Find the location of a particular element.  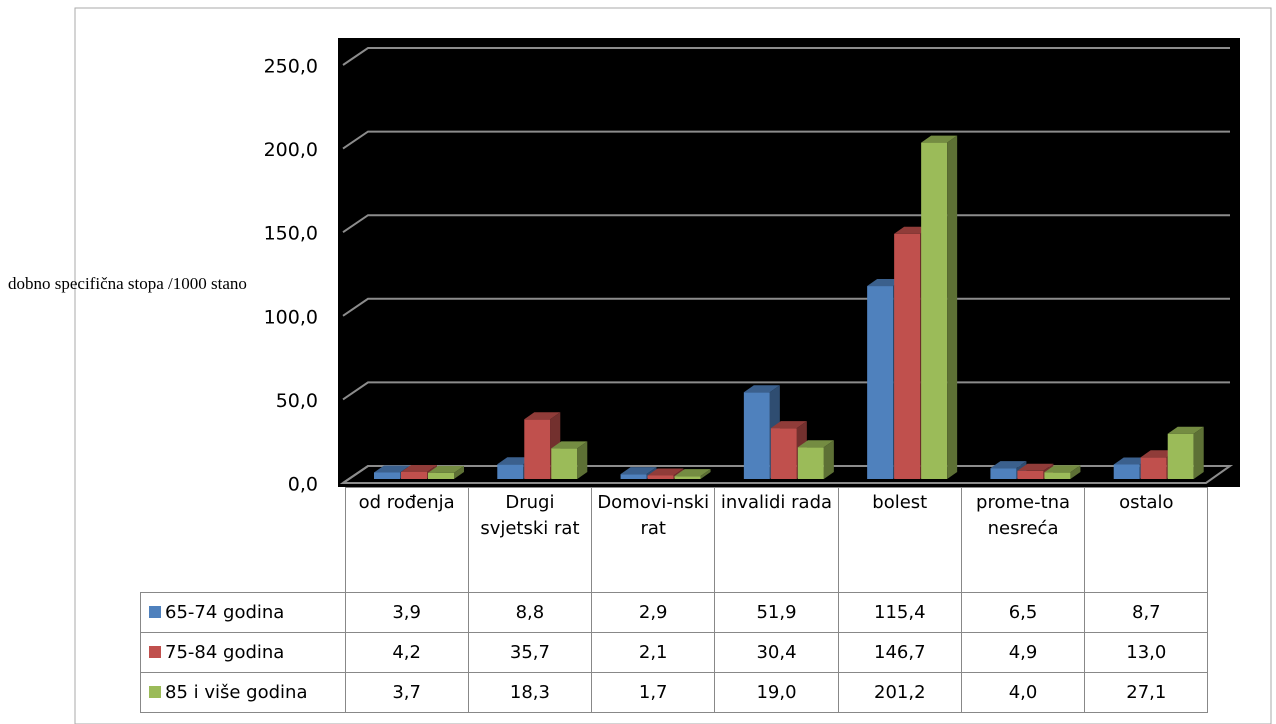

value-cell: 146,7 is located at coordinates (899, 652).